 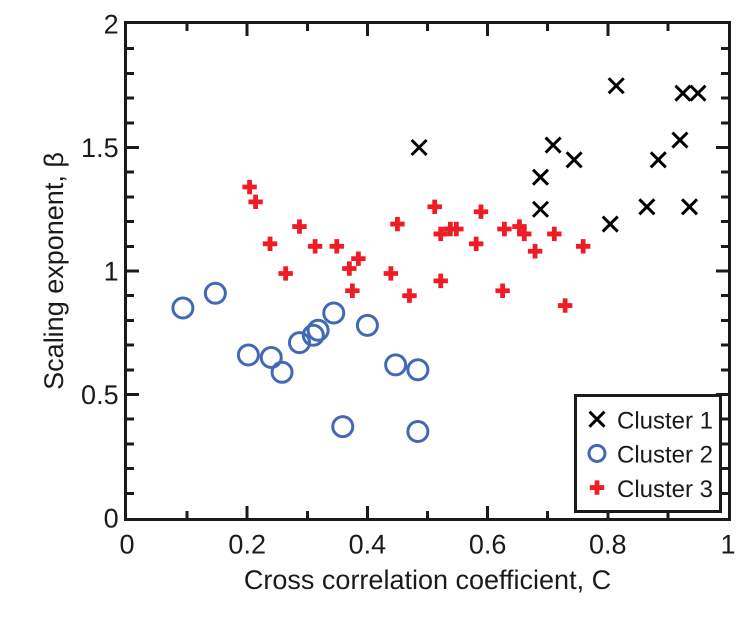 What do you see at coordinates (428, 579) in the screenshot?
I see `x-axis-title: Cross correlation coefficient, C` at bounding box center [428, 579].